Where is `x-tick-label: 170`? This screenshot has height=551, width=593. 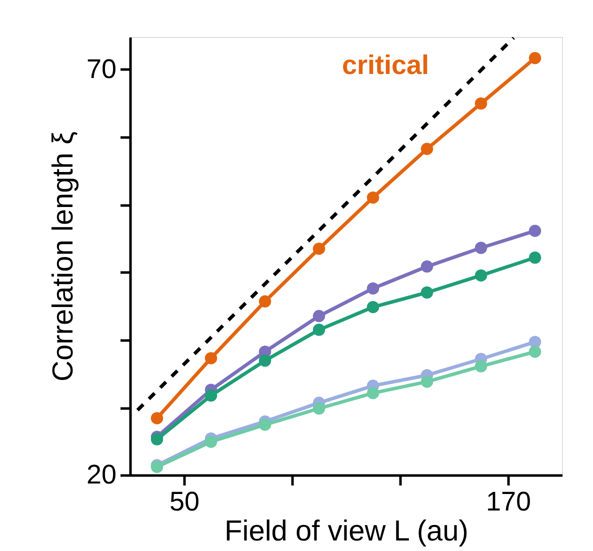 x-tick-label: 170 is located at coordinates (509, 501).